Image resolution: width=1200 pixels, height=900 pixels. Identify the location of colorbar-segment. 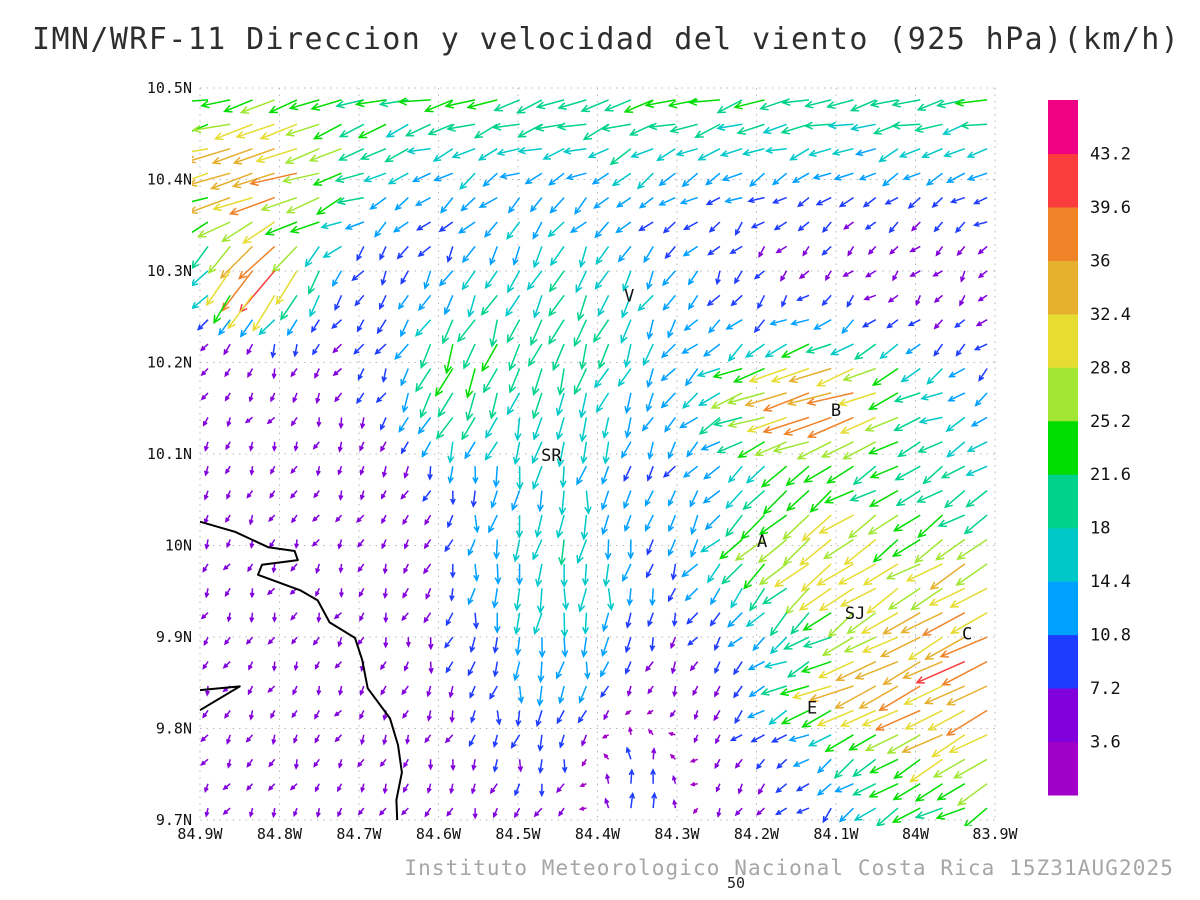
(1063, 554).